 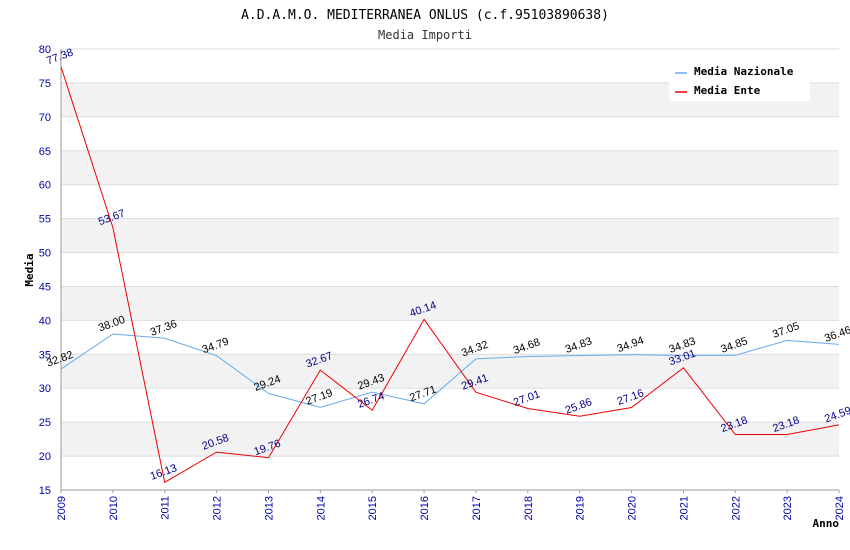 I want to click on x-tick-label: 2019, so click(x=581, y=508).